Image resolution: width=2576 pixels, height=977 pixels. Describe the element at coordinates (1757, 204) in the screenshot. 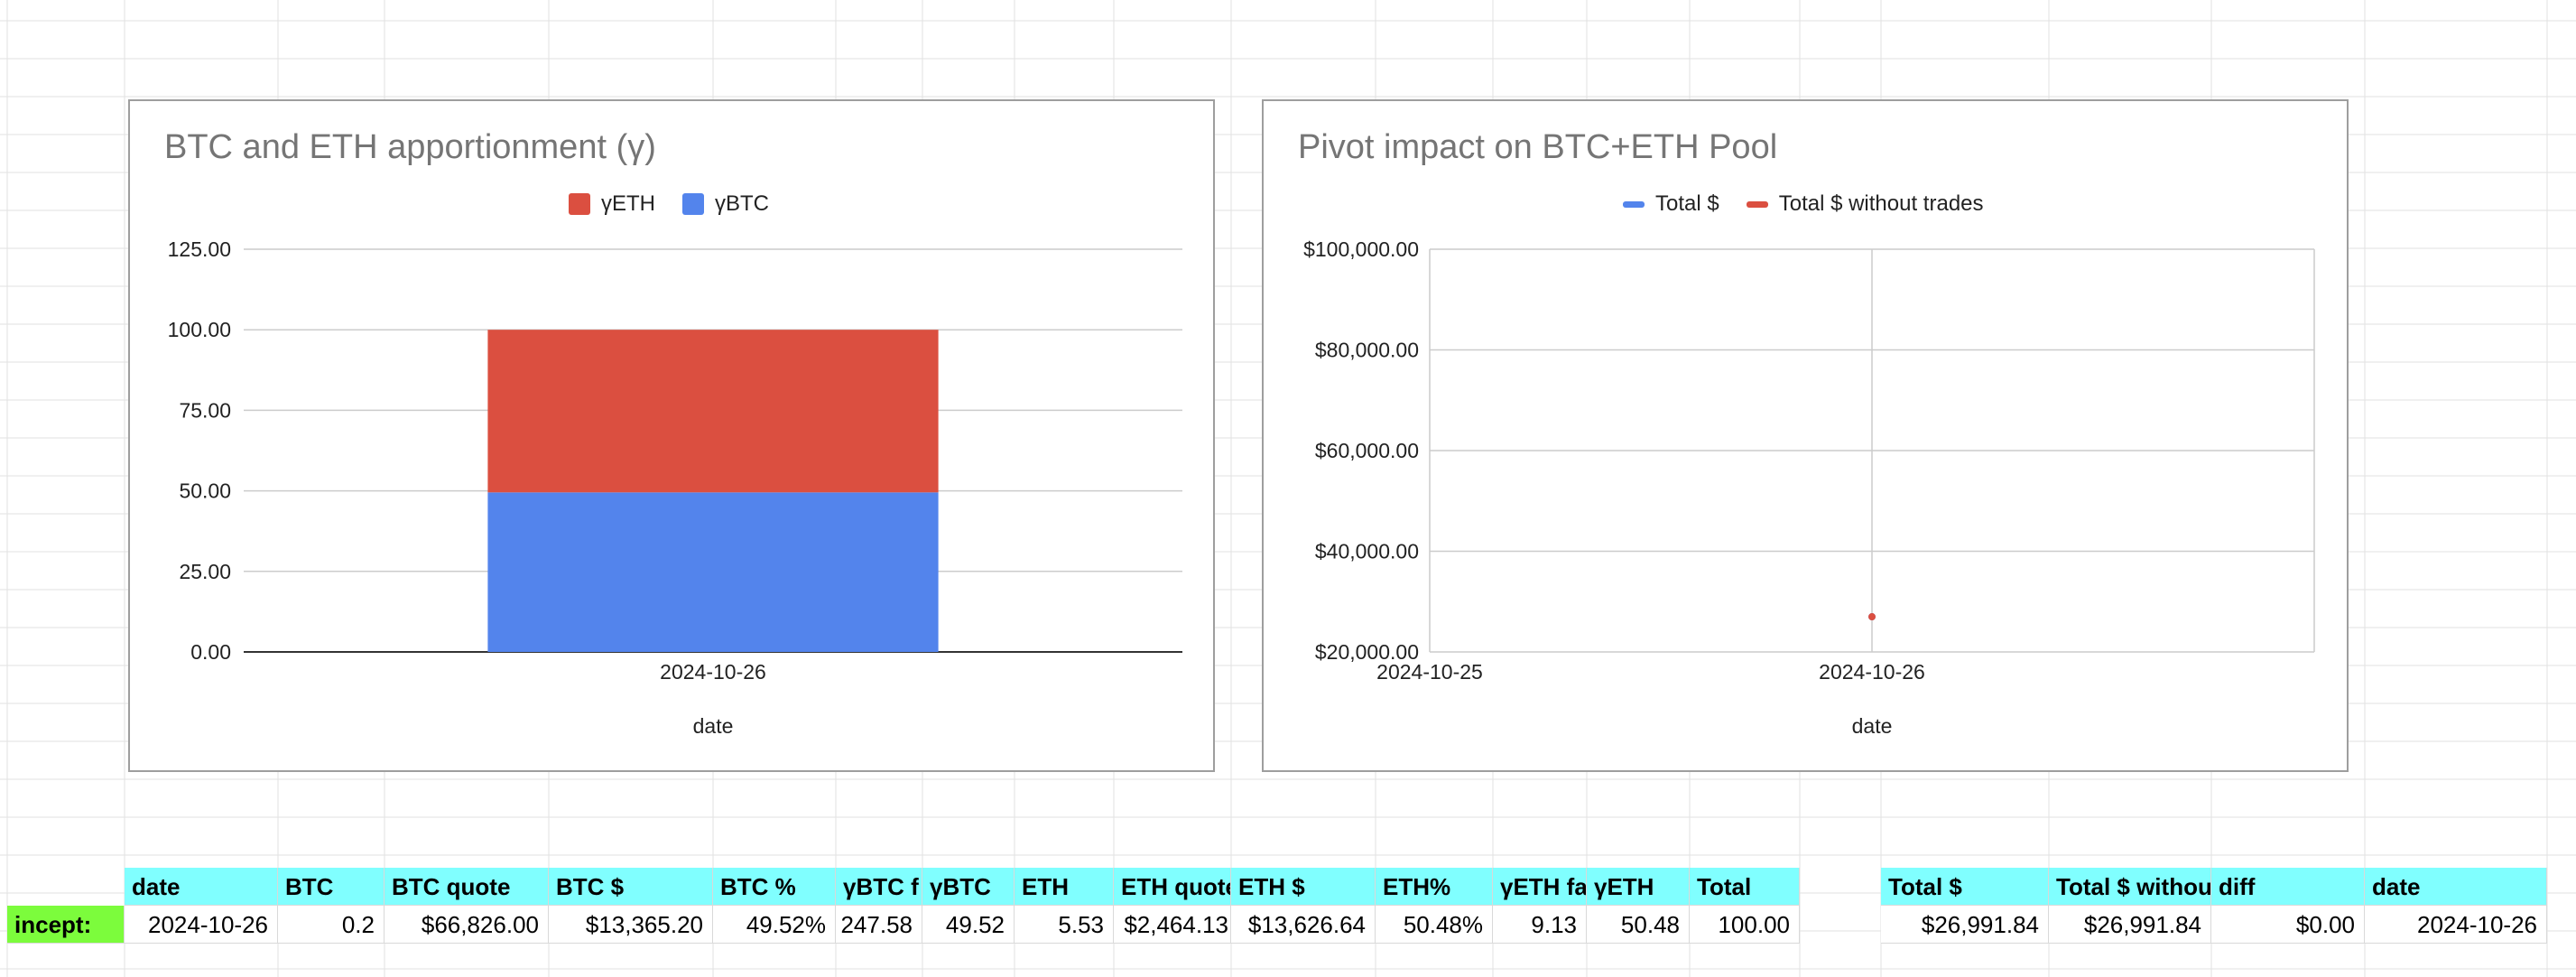

I see `legend-swatch-total-without-trades` at that location.